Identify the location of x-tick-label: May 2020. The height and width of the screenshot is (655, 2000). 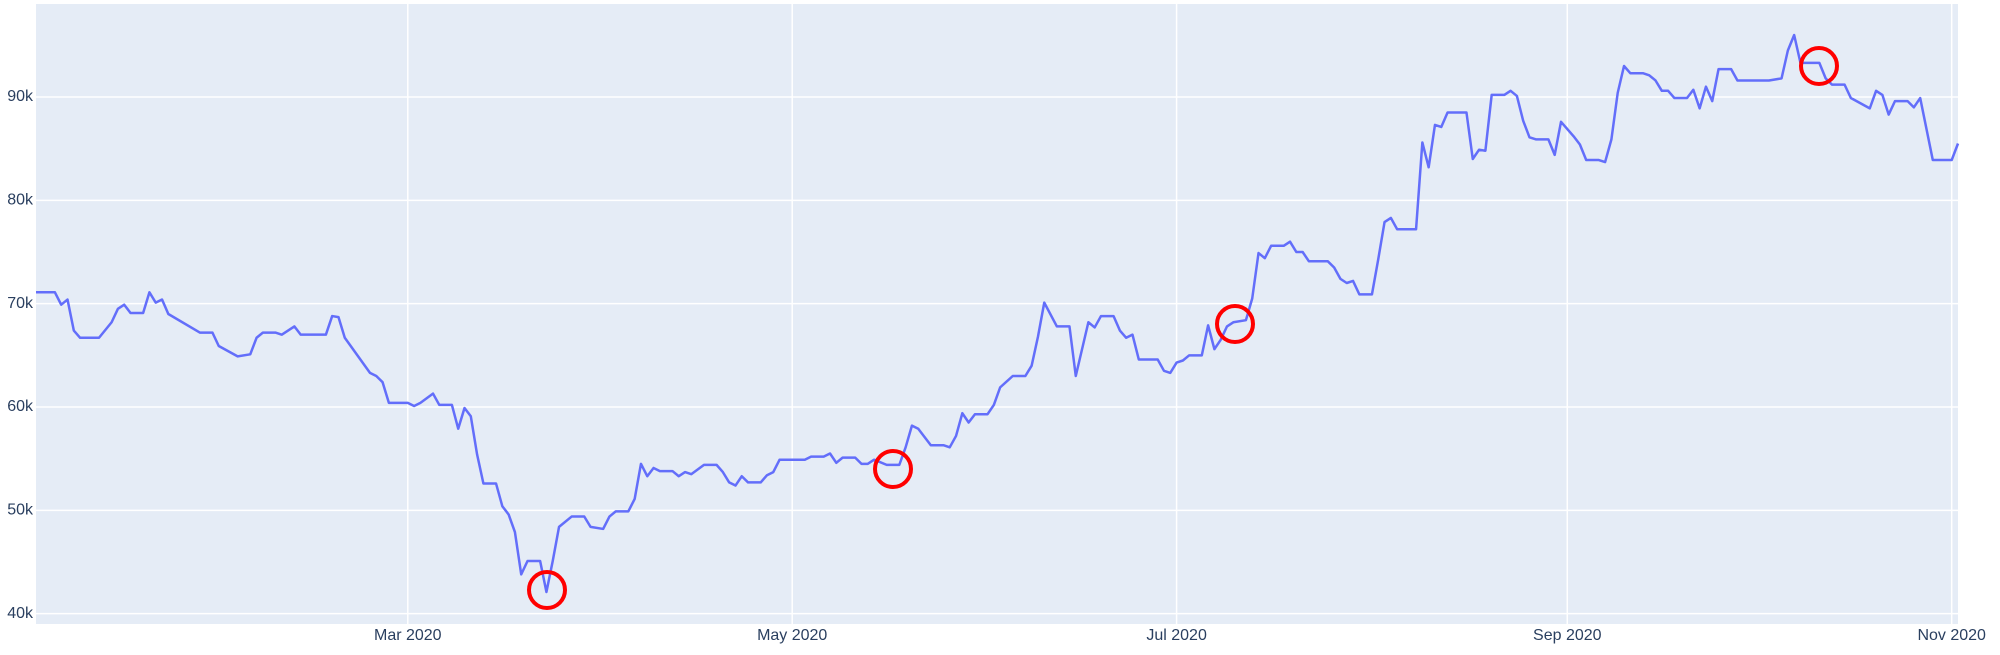
(792, 635).